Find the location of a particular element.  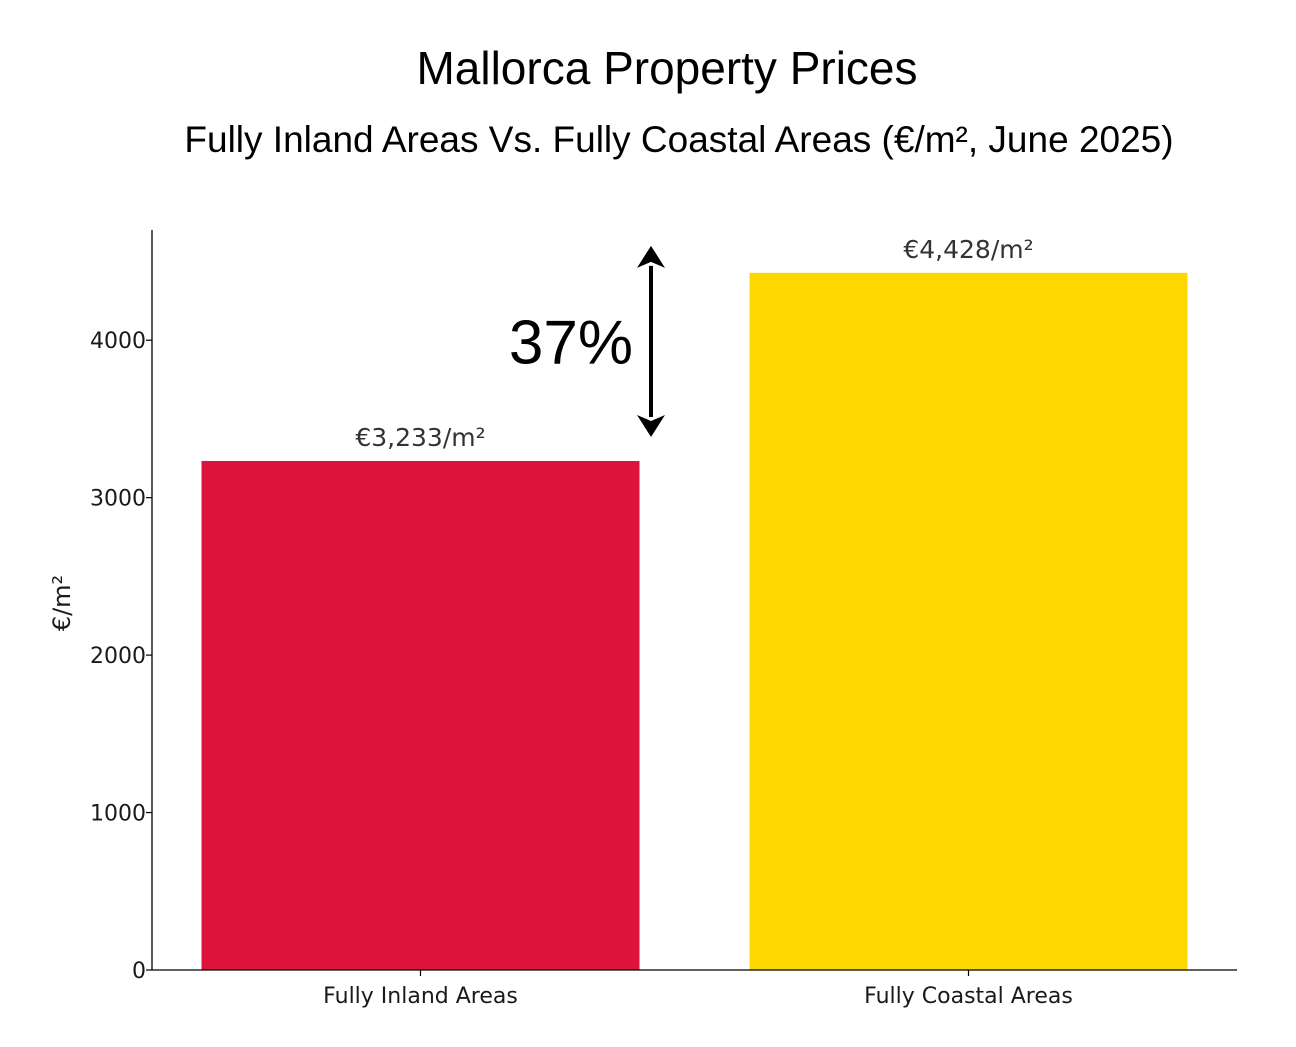

x-tick-label: Fully Coastal Areas is located at coordinates (968, 996).